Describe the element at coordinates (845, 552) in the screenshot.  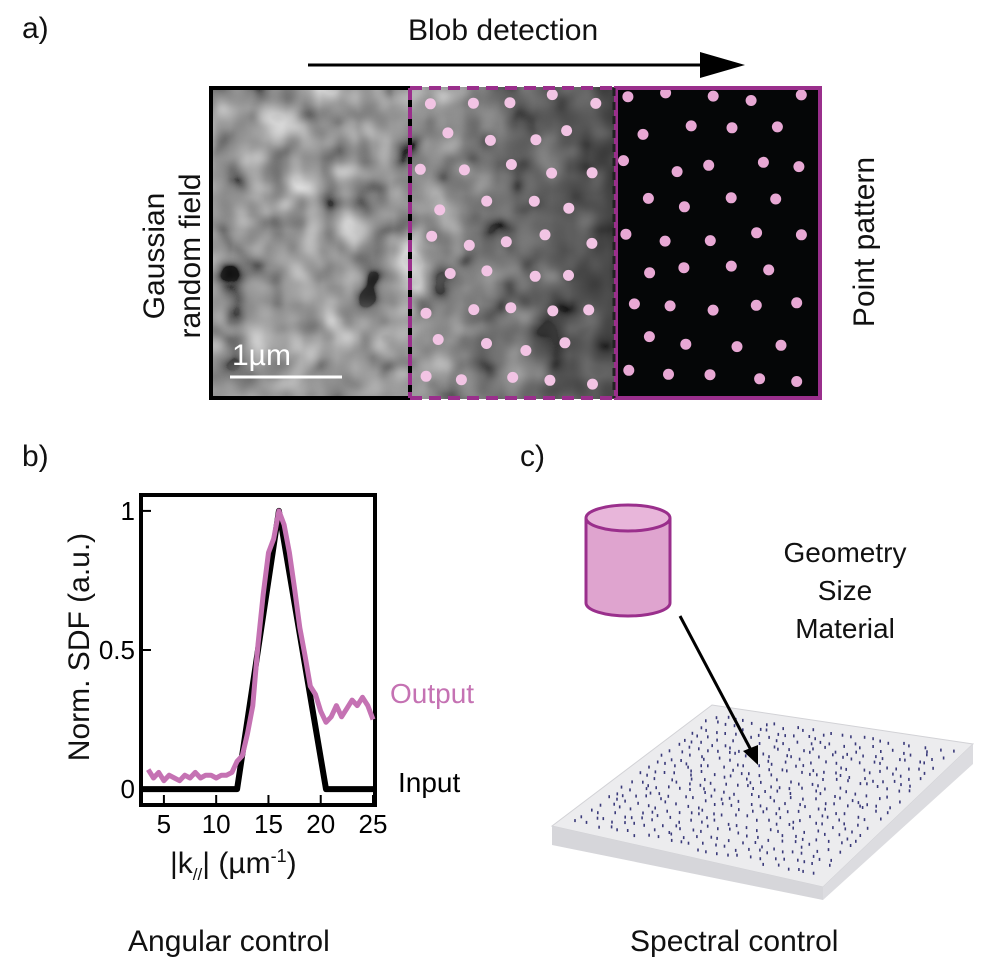
I see `property-geometry: Geometry` at that location.